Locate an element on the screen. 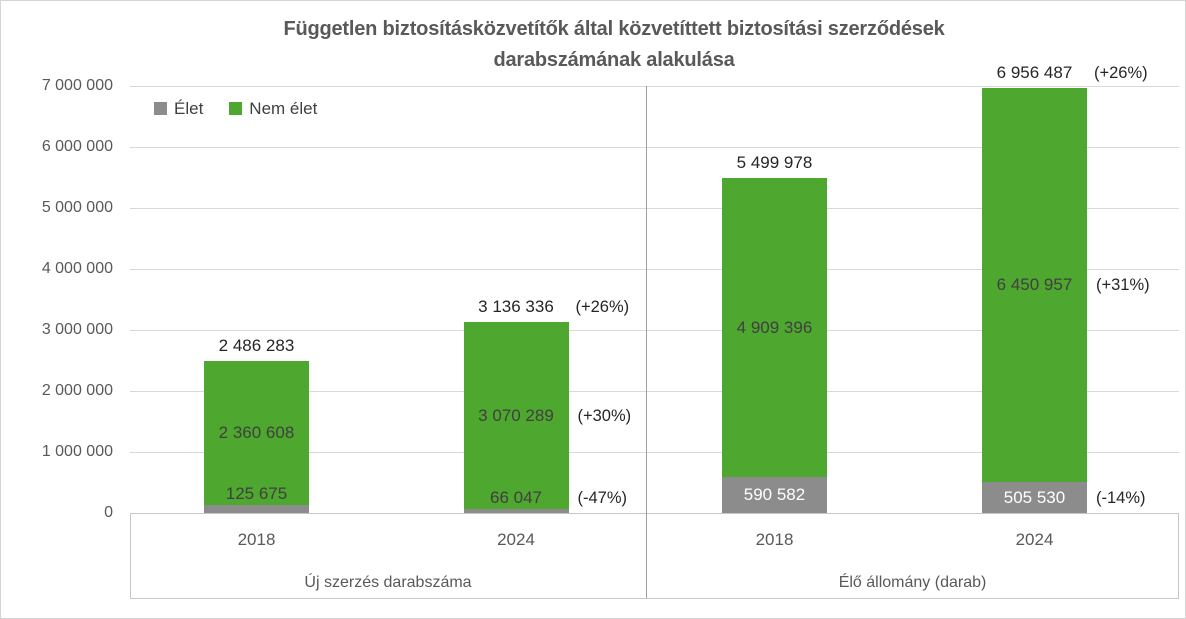 Image resolution: width=1186 pixels, height=619 pixels. bar-nem-elet-label: 6 450 957 is located at coordinates (1034, 284).